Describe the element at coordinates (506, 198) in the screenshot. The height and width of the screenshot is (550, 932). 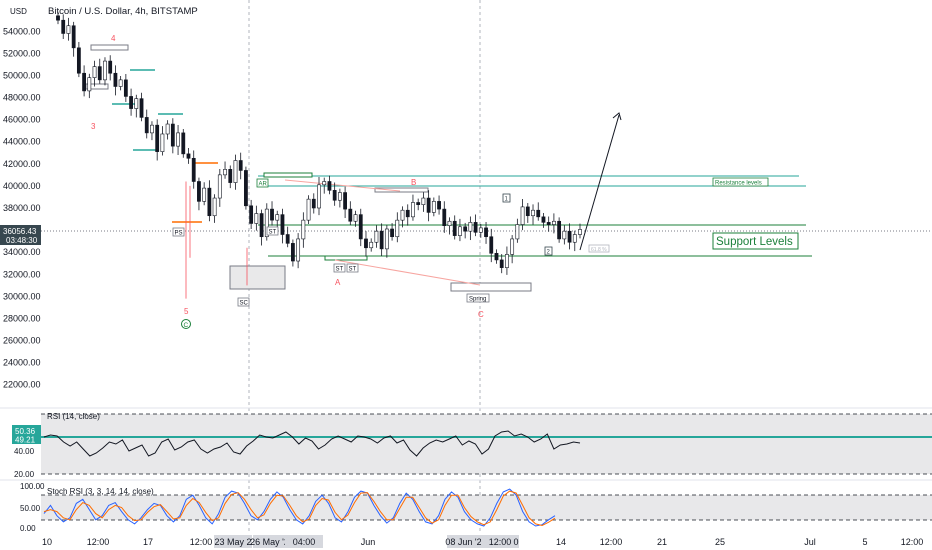
I see `label-one: 1` at that location.